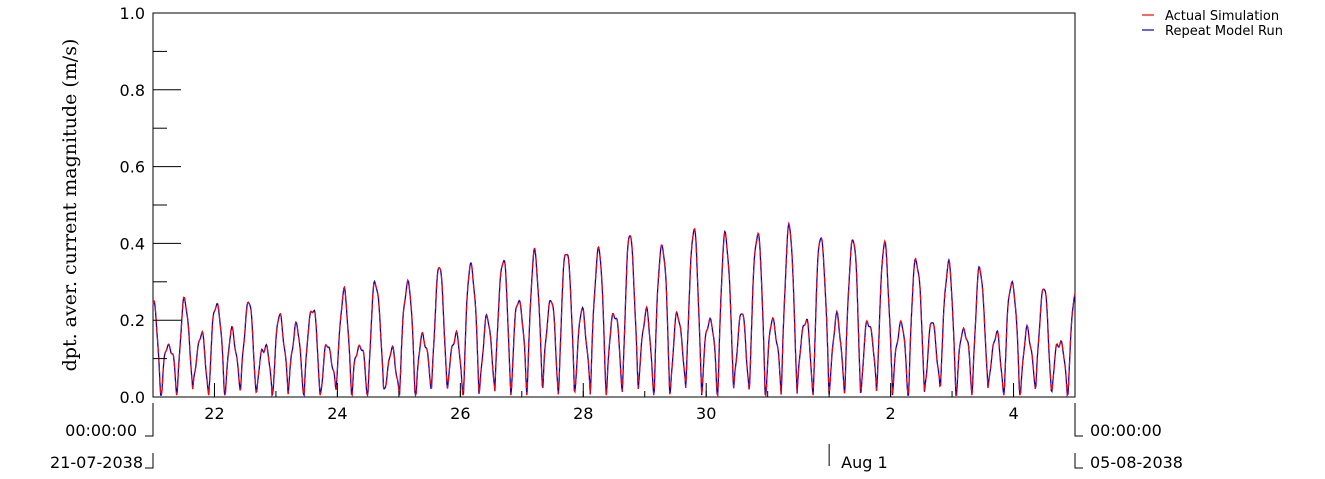 The width and height of the screenshot is (1325, 479). I want to click on month-marker-label: Aug 1, so click(864, 462).